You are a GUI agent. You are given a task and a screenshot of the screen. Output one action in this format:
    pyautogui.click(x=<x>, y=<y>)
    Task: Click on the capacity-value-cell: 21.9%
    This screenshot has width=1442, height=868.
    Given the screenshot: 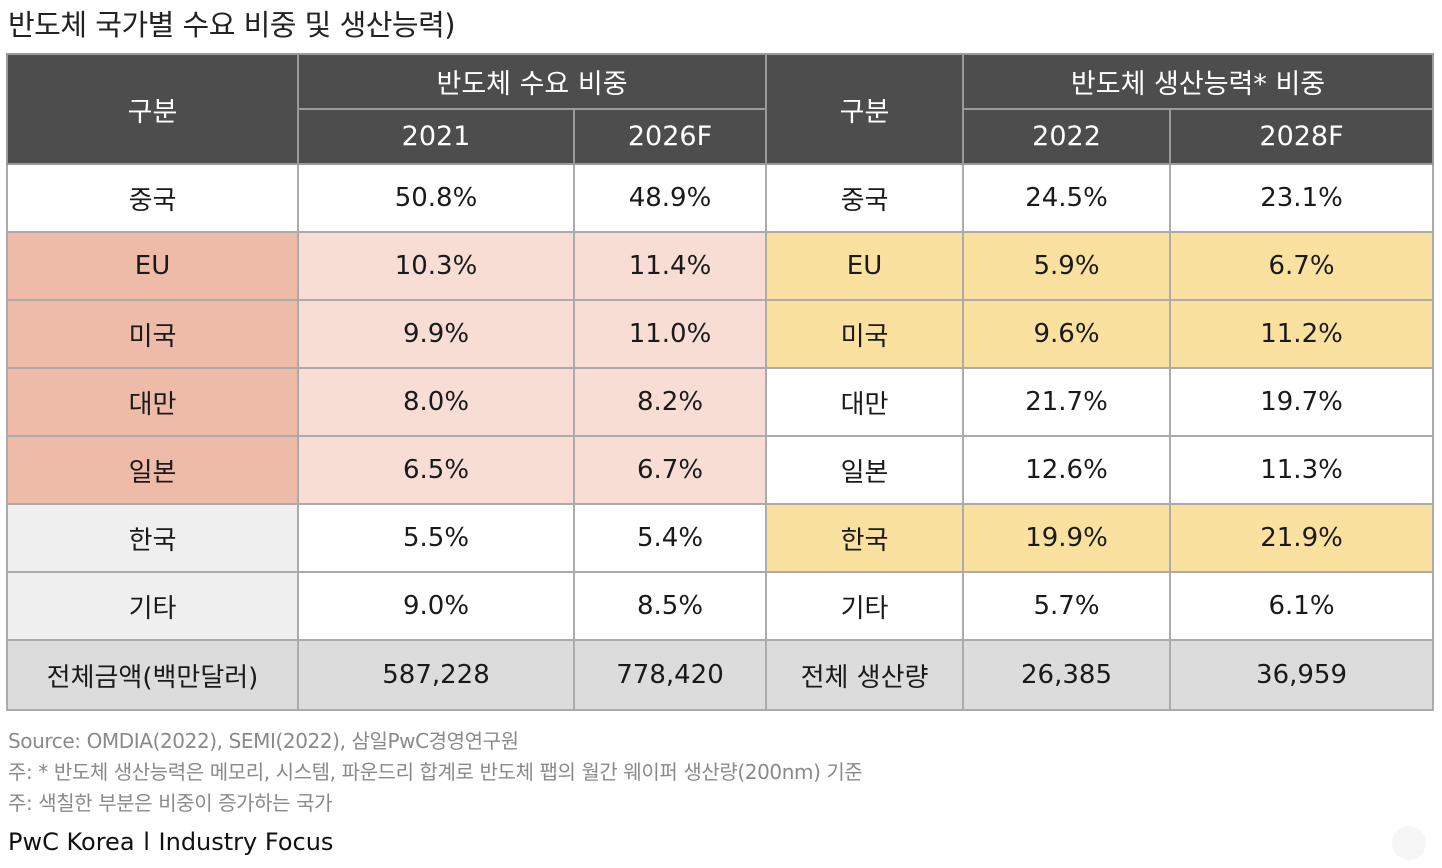 What is the action you would take?
    pyautogui.click(x=1302, y=538)
    